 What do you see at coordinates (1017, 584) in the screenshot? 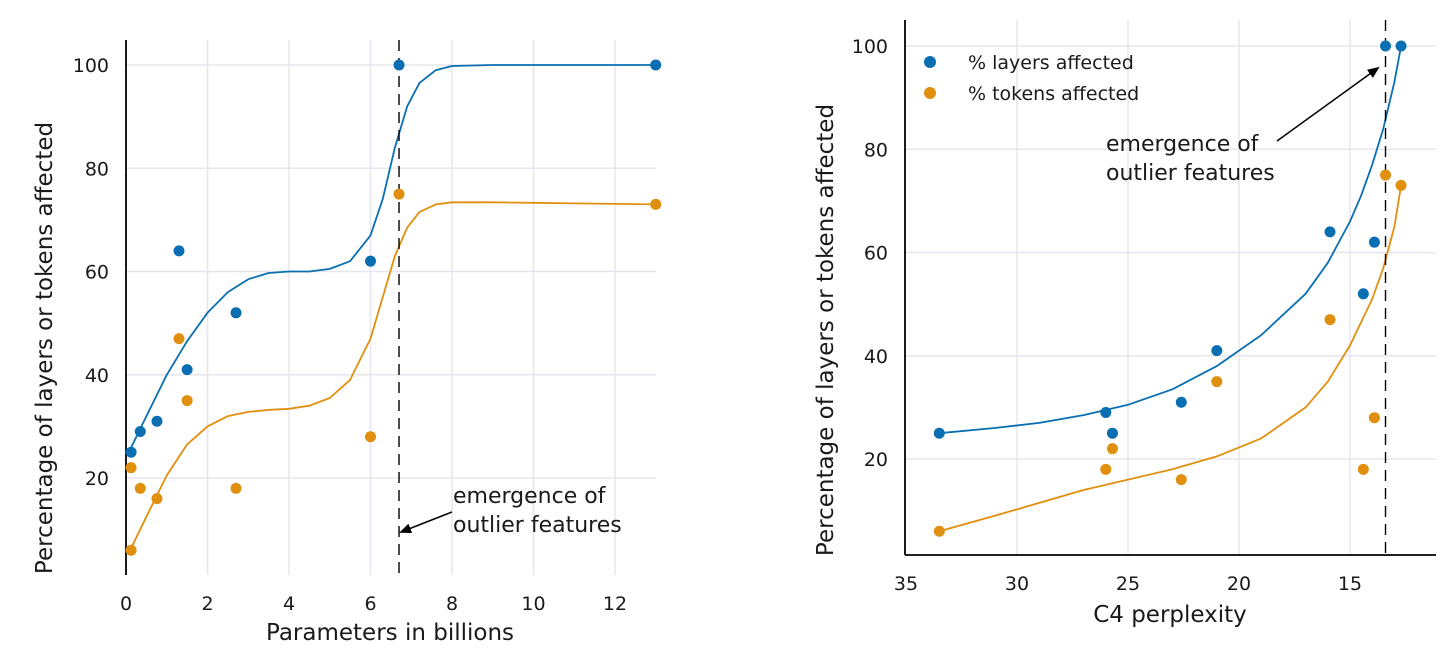
I see `x-tick-label: 30` at bounding box center [1017, 584].